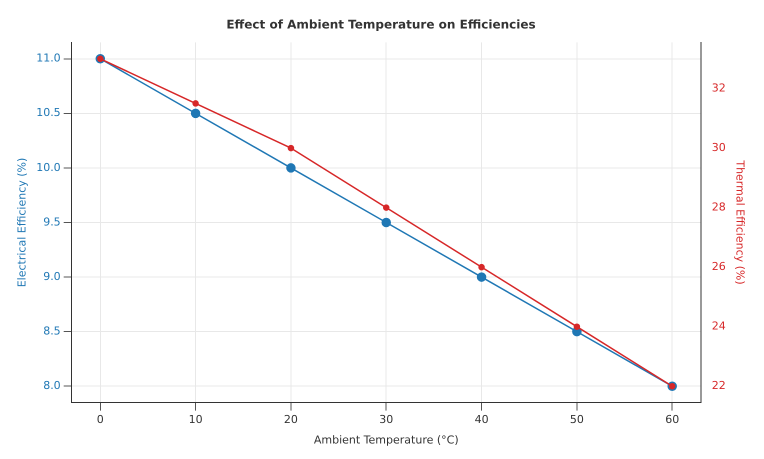  What do you see at coordinates (52, 221) in the screenshot?
I see `y-tick-label: 9.5` at bounding box center [52, 221].